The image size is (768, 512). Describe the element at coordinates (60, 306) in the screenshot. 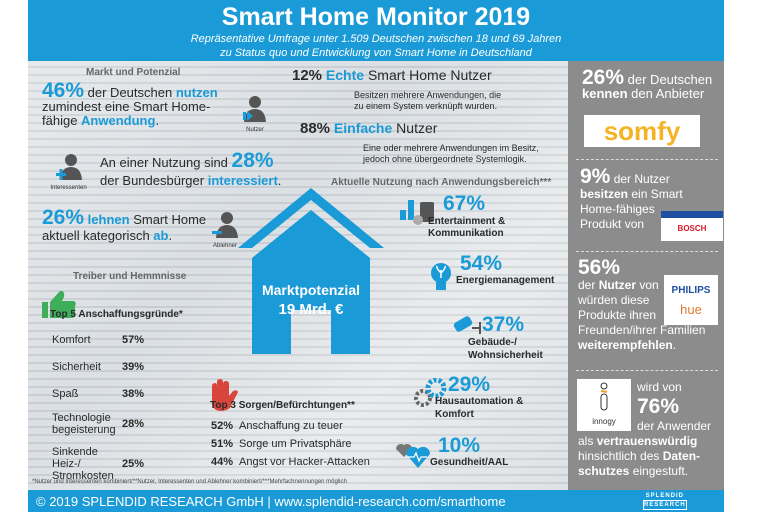

I see `thumbs-up-icon` at that location.